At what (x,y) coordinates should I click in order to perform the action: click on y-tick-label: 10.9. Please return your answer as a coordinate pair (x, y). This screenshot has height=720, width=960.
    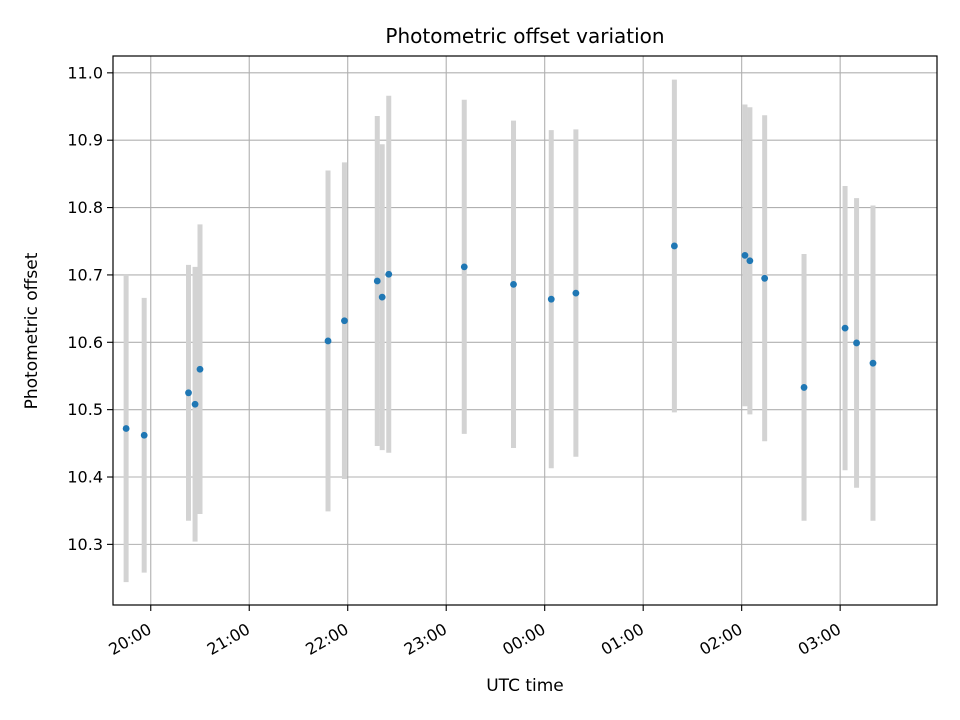
    Looking at the image, I should click on (85, 140).